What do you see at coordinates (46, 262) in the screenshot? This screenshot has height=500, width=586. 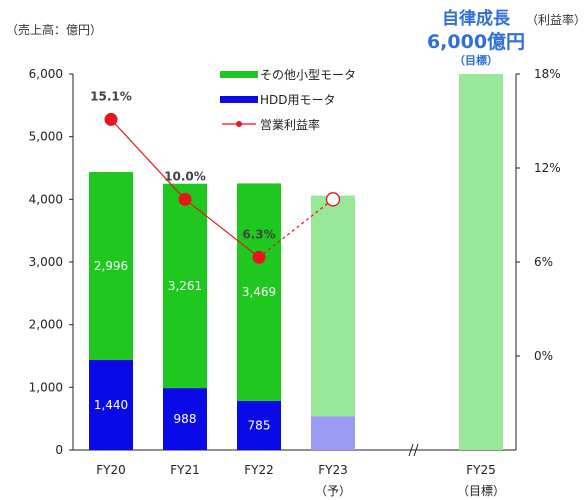 I see `y-tick-label: 3,000` at bounding box center [46, 262].